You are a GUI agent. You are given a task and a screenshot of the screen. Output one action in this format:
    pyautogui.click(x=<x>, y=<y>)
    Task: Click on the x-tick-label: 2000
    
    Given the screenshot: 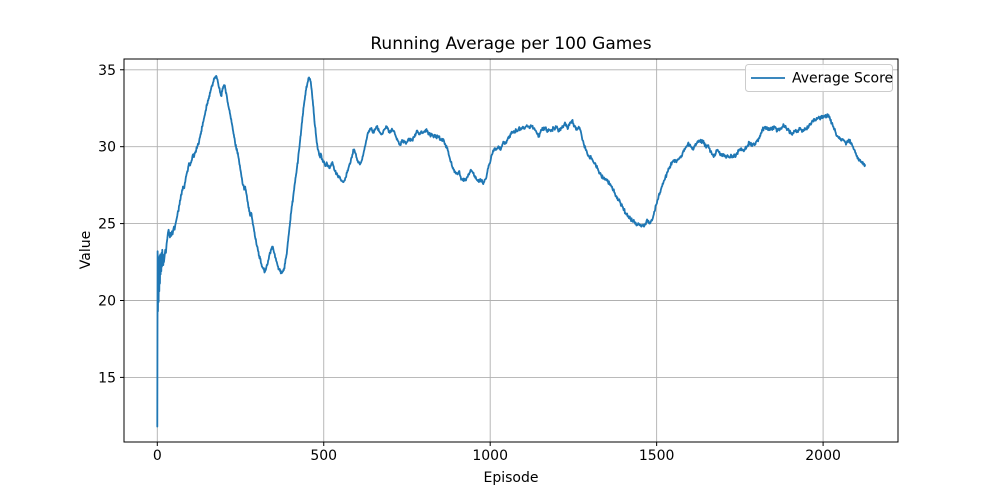 What is the action you would take?
    pyautogui.click(x=823, y=456)
    